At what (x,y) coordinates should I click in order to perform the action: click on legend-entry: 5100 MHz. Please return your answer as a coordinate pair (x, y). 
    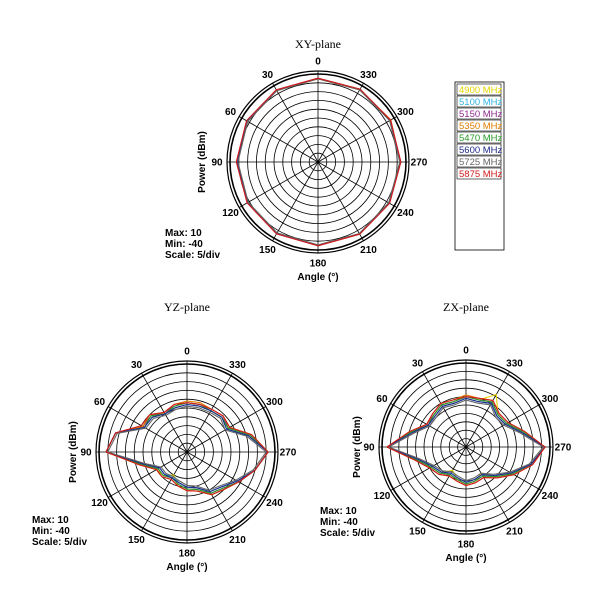
    Looking at the image, I should click on (481, 102).